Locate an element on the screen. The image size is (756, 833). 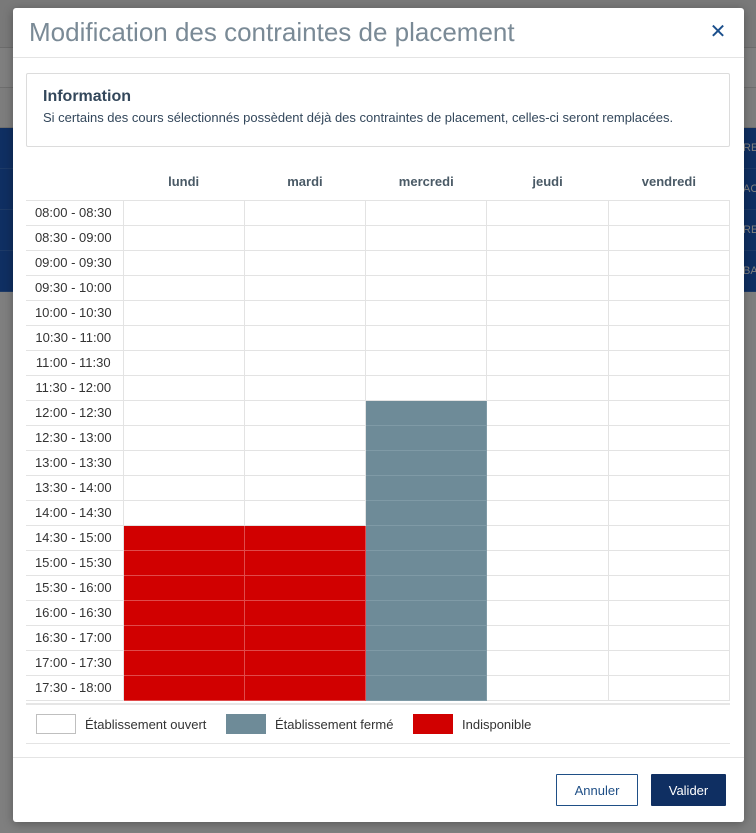
close-icon: ✕ is located at coordinates (718, 32).